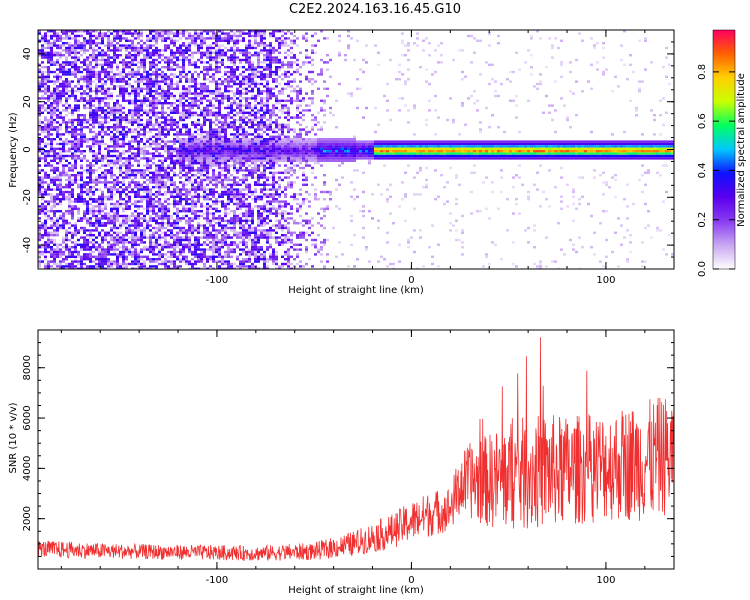 The image size is (750, 600). I want to click on colorbar-tick-label: 0.0, so click(702, 269).